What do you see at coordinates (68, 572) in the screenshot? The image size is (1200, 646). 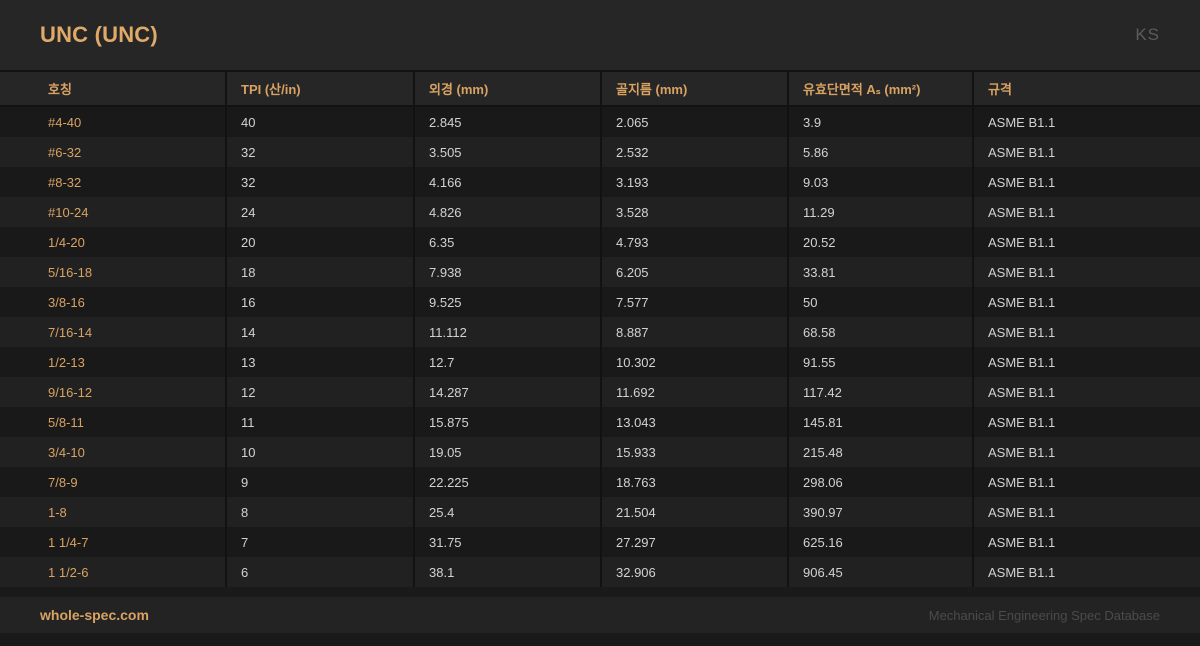 I see `row-designation-link: 1 1/2-6` at bounding box center [68, 572].